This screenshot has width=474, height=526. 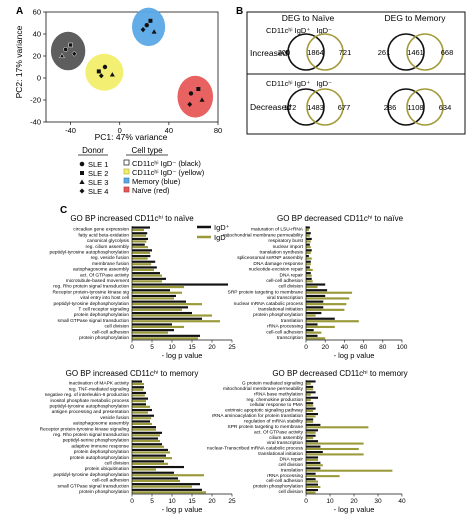 What do you see at coordinates (120, 130) in the screenshot?
I see `pca-xtick-label: 0` at bounding box center [120, 130].